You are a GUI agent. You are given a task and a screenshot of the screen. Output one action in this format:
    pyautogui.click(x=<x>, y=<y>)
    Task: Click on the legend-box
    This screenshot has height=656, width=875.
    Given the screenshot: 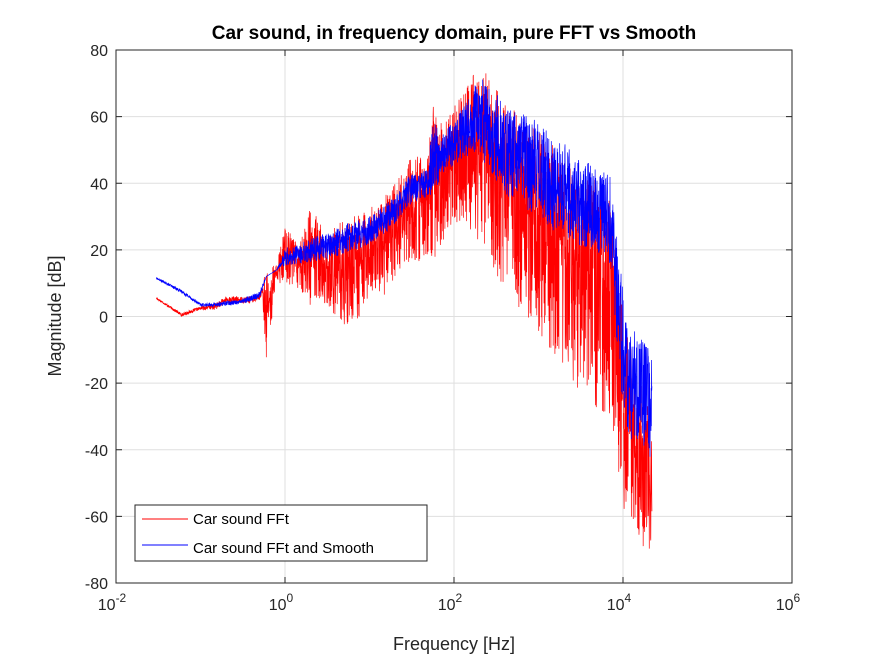 What is the action you would take?
    pyautogui.click(x=281, y=533)
    